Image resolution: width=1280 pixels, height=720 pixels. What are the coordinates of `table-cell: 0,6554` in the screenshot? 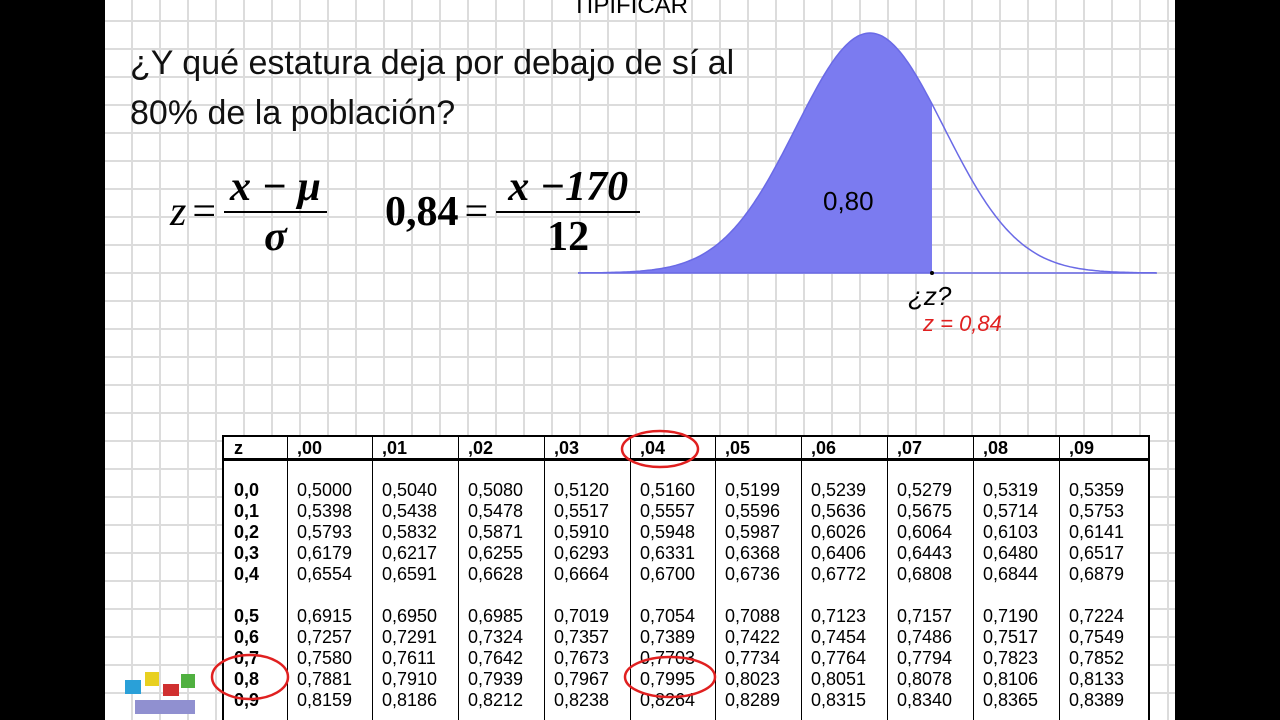 It's located at (325, 574).